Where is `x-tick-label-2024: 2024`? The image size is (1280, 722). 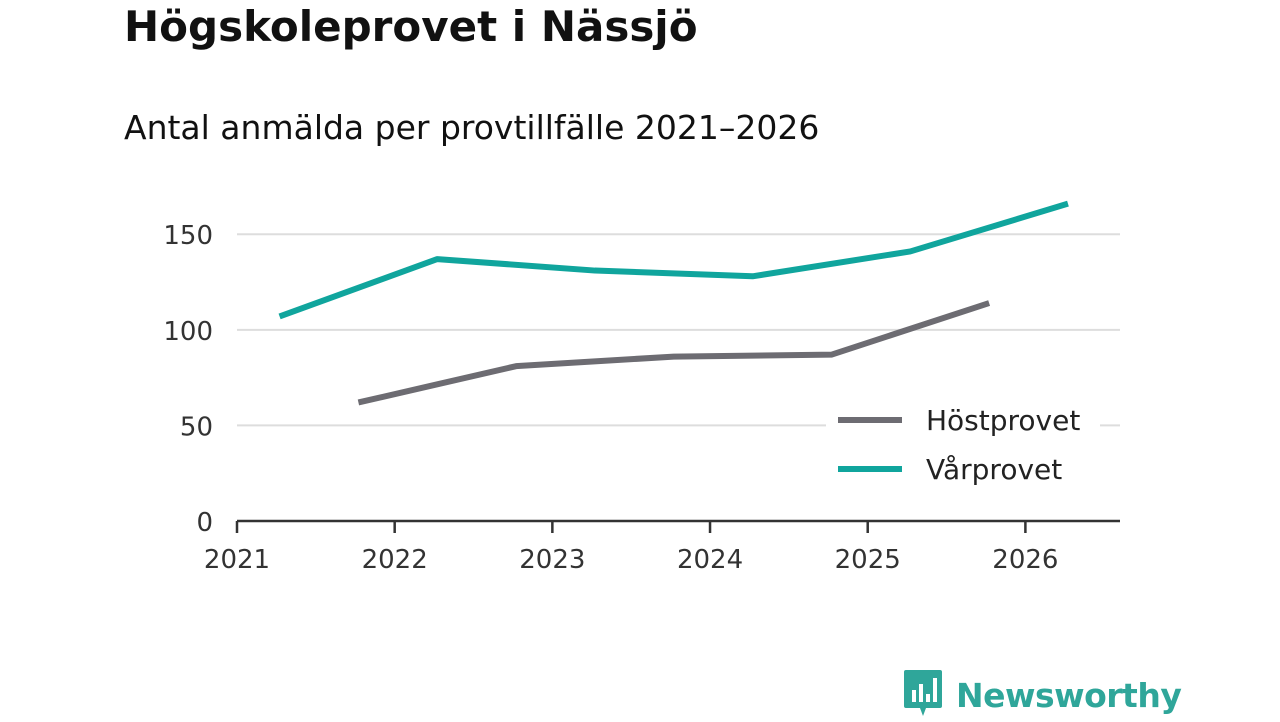 x-tick-label-2024: 2024 is located at coordinates (710, 560).